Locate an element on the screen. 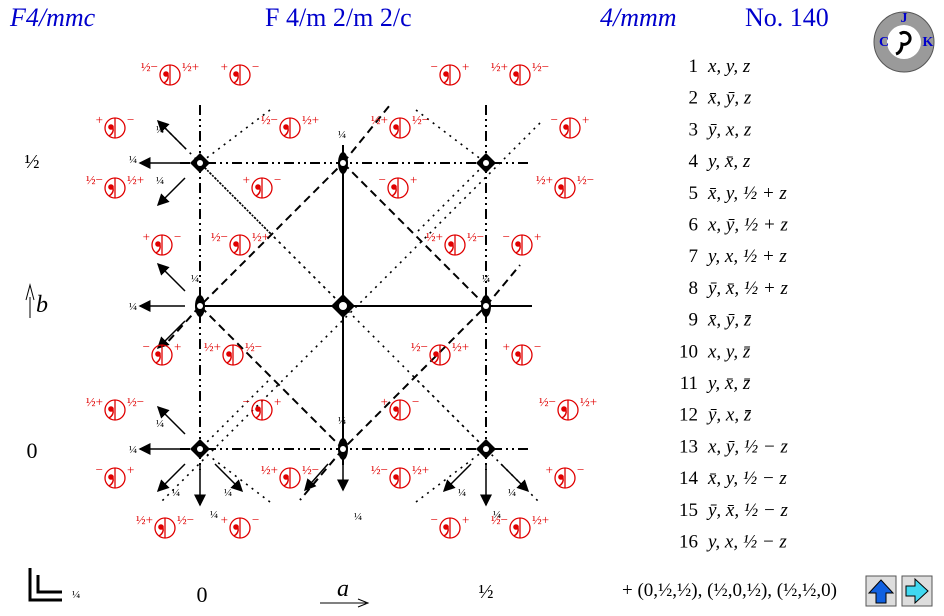  position-coord: ȳ, x, z is located at coordinates (729, 129).